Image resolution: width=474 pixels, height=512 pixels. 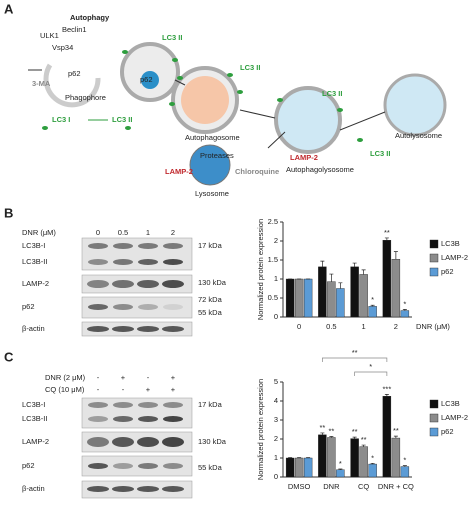 What do you see at coordinates (304, 157) in the screenshot?
I see `diagram-label: LAMP-2` at bounding box center [304, 157].